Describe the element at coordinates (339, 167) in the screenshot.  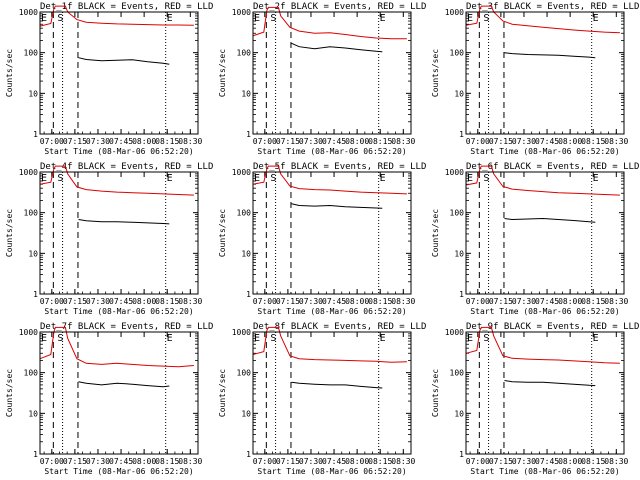
I see `chart-title: Det_5f BLACK = Events, RED = LLD` at that location.